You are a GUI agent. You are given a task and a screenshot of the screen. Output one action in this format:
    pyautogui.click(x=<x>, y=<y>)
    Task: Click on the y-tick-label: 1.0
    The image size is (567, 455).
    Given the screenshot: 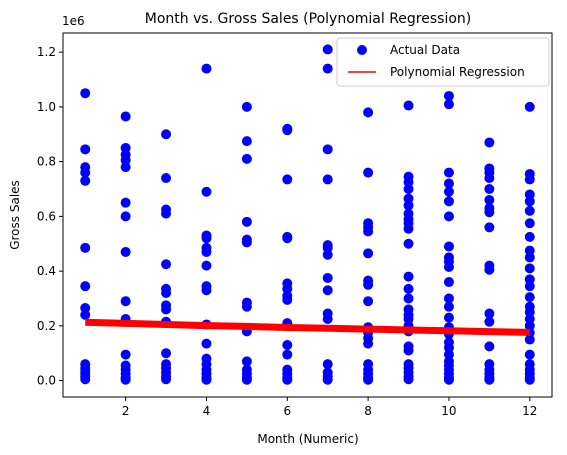 What is the action you would take?
    pyautogui.click(x=46, y=107)
    